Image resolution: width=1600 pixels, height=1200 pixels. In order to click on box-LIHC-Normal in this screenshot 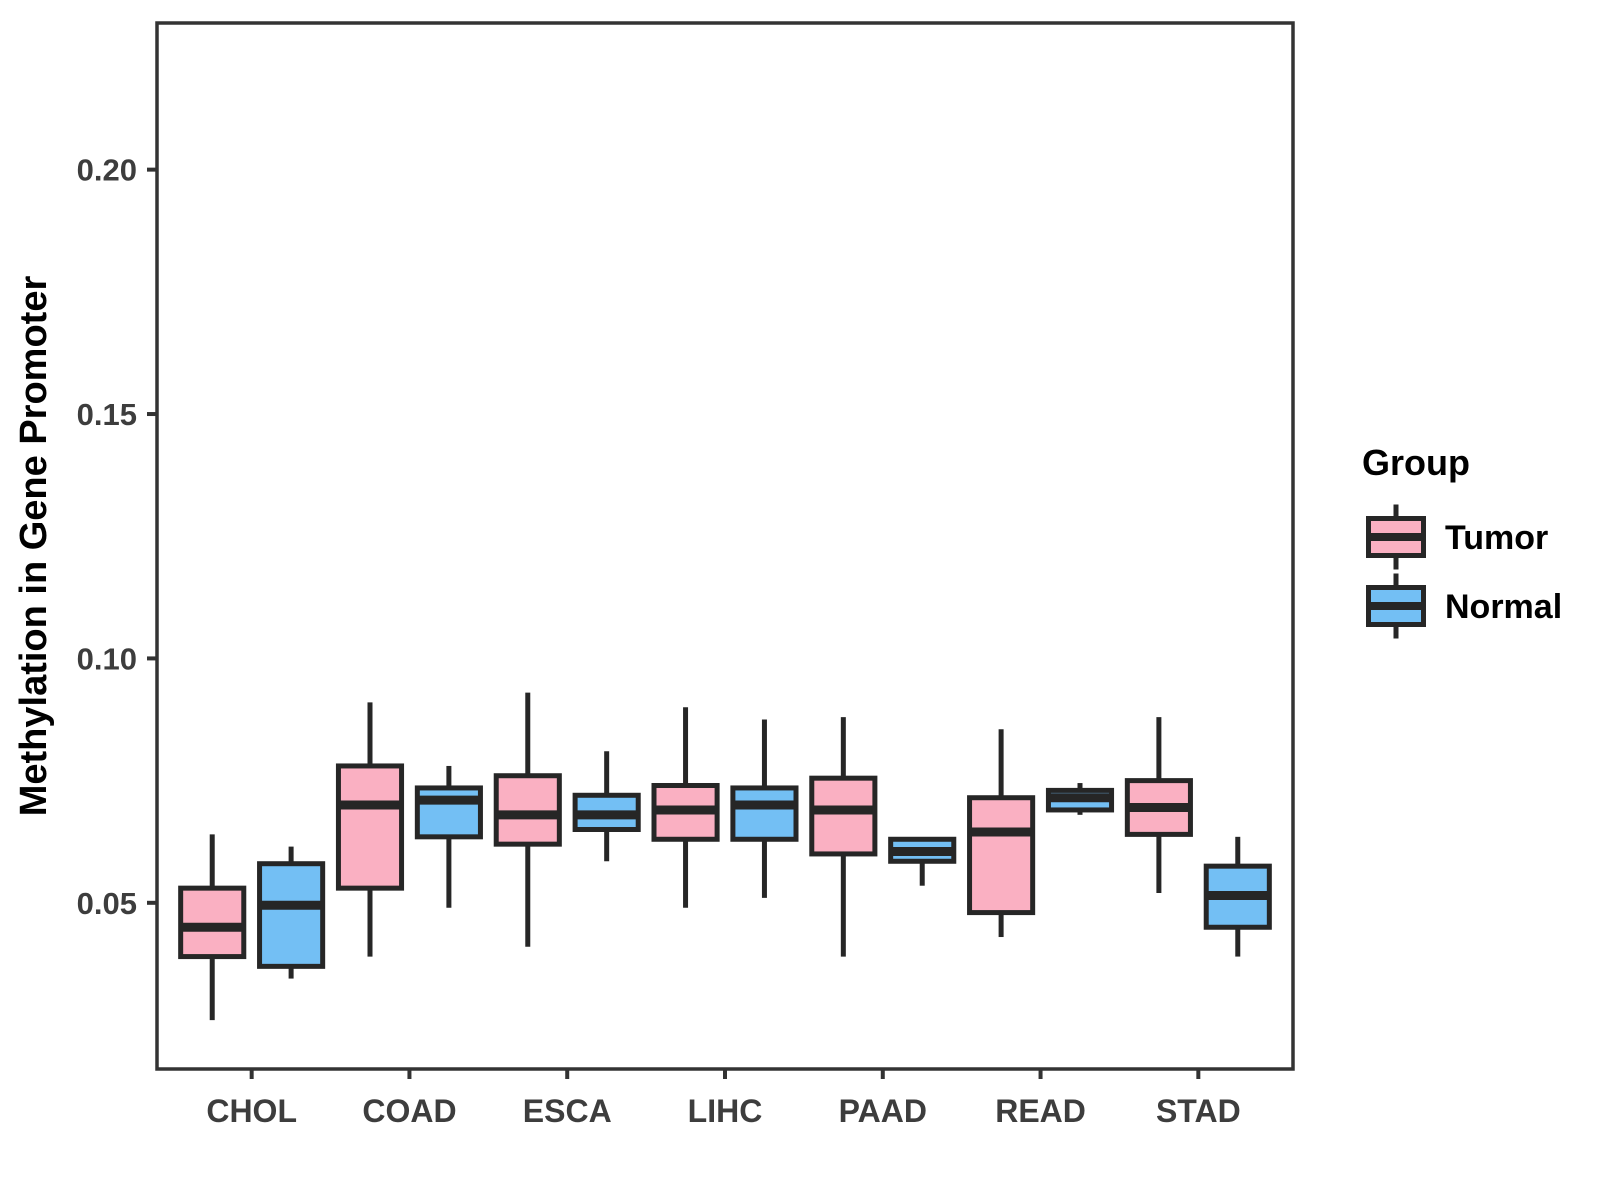, I will do `click(764, 813)`.